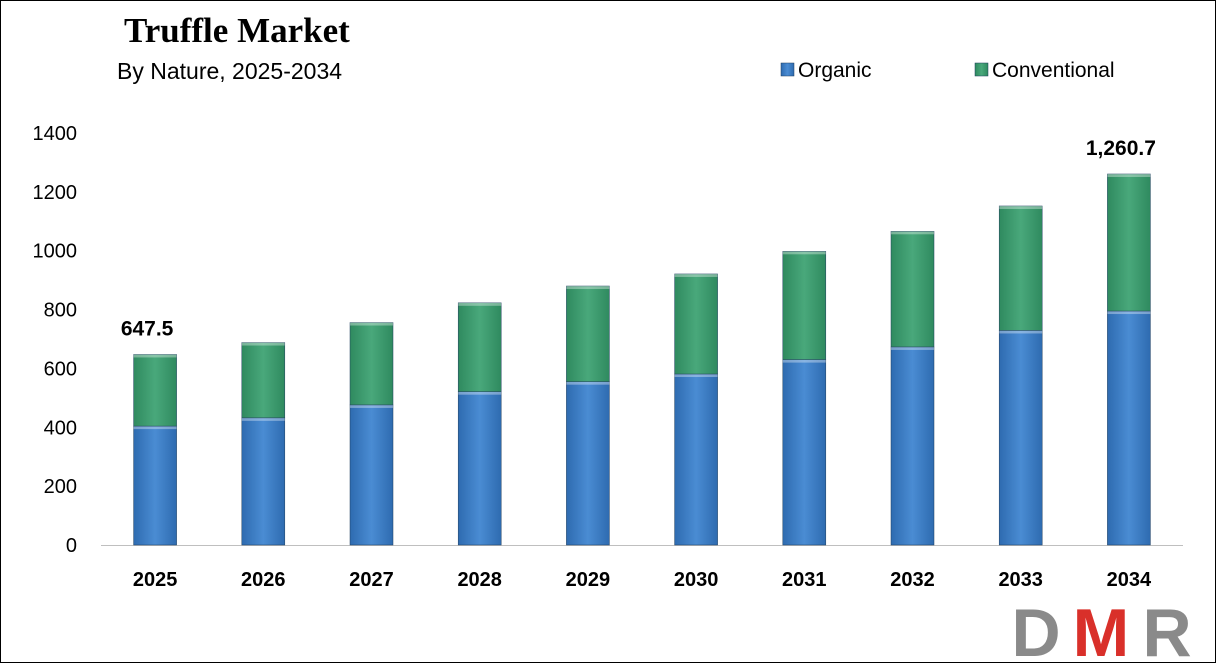 This screenshot has width=1216, height=663. What do you see at coordinates (263, 580) in the screenshot?
I see `x-tick-label: 2026` at bounding box center [263, 580].